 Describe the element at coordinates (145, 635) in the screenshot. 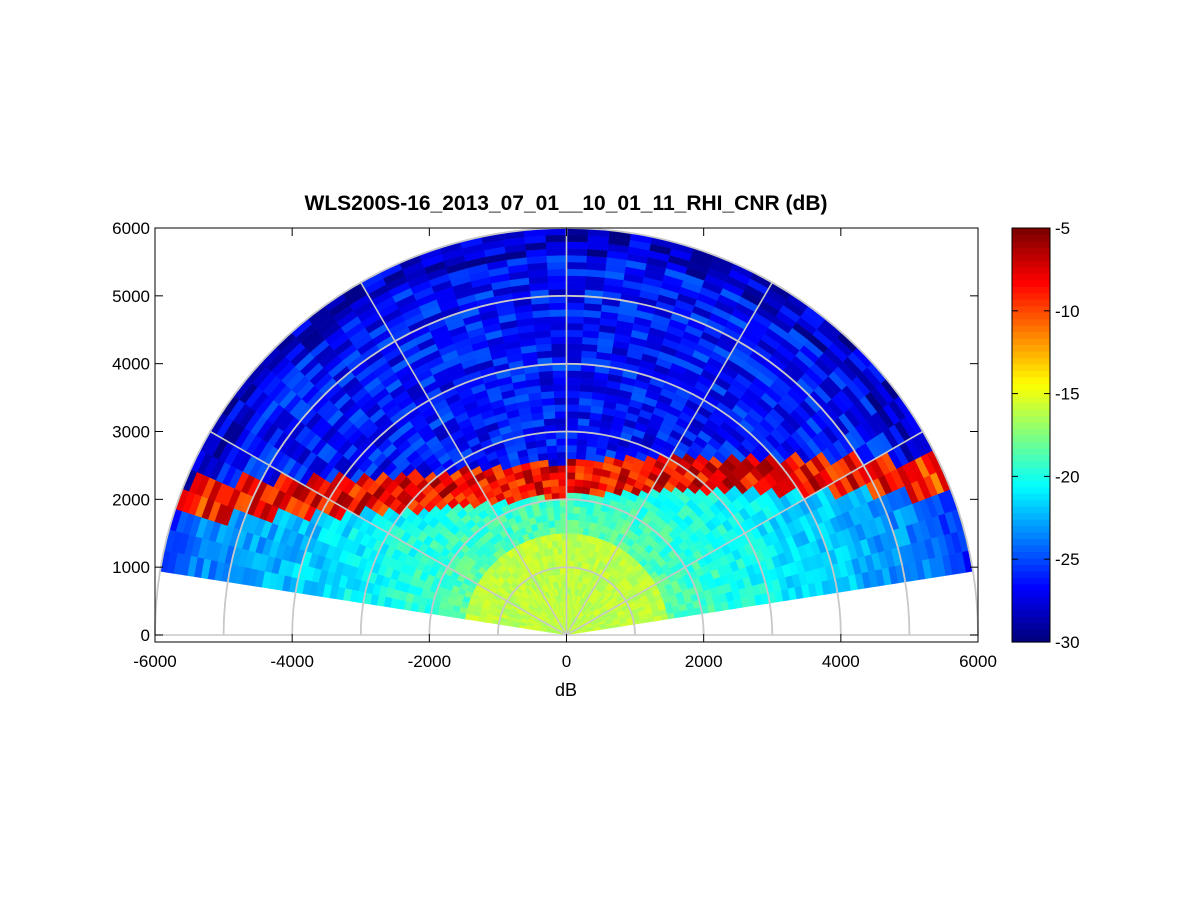

I see `y-tick-label: 0` at that location.